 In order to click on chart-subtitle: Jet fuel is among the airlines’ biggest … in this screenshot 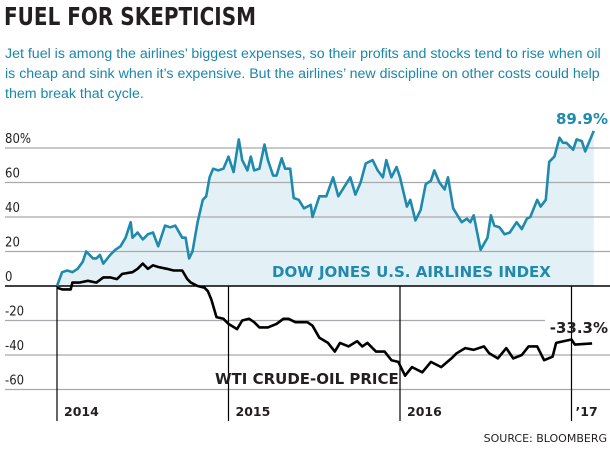, I will do `click(303, 74)`.